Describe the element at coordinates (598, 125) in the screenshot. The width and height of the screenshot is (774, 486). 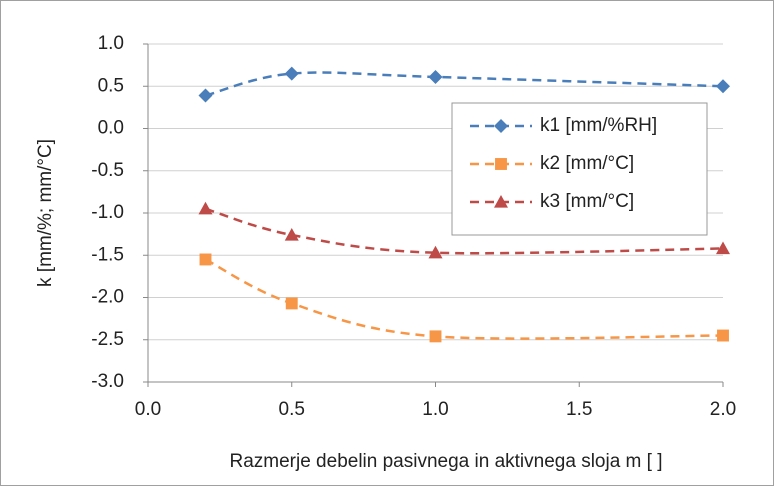
I see `legend-label: k1 [mm/%RH]` at that location.